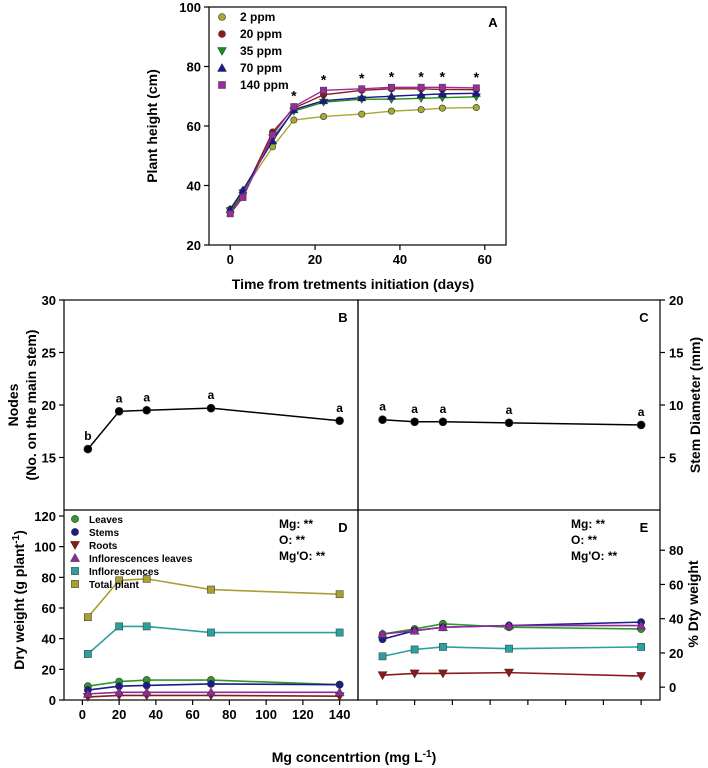  Describe the element at coordinates (52, 700) in the screenshot. I see `panel-d-ytick-label: 0` at that location.